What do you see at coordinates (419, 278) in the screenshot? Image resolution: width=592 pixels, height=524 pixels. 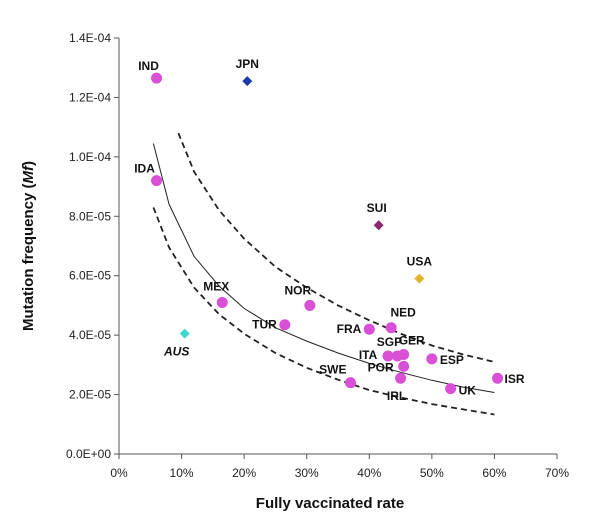 I see `point-usa` at bounding box center [419, 278].